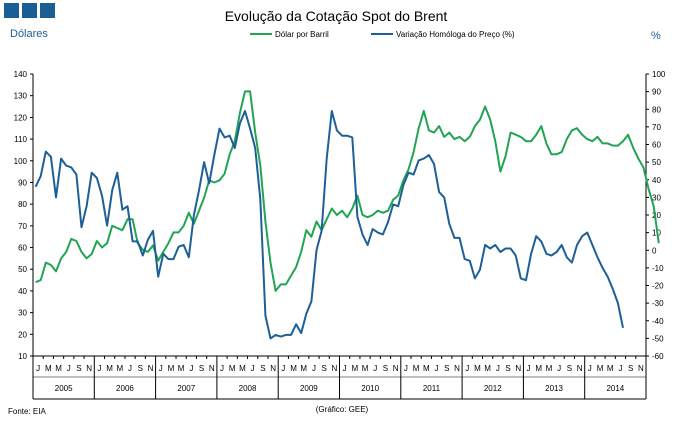 The height and width of the screenshot is (422, 683). I want to click on year-label: 2009, so click(309, 388).